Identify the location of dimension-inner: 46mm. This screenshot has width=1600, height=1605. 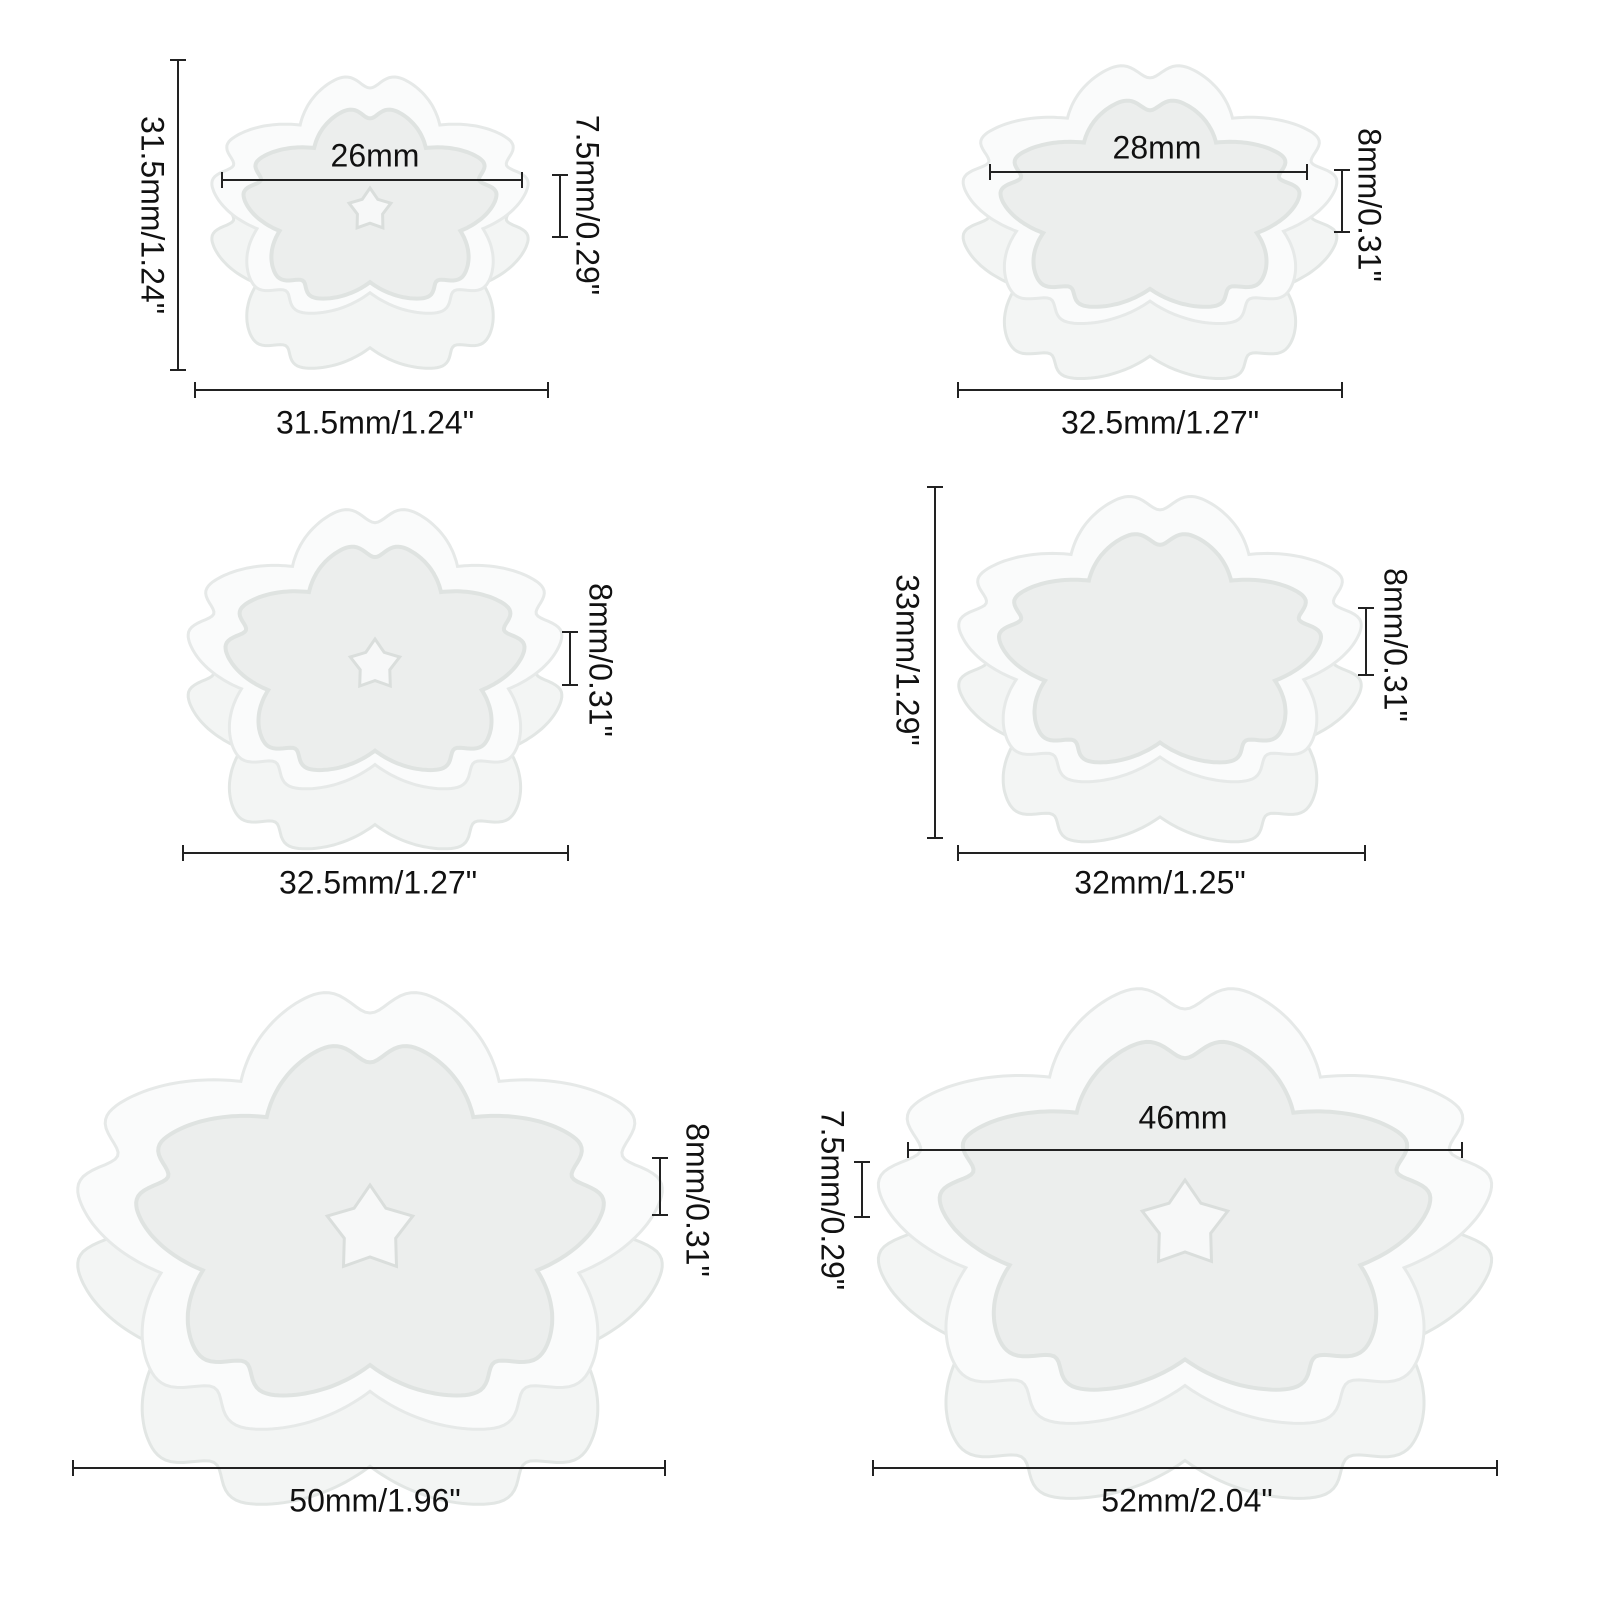
(1185, 1128).